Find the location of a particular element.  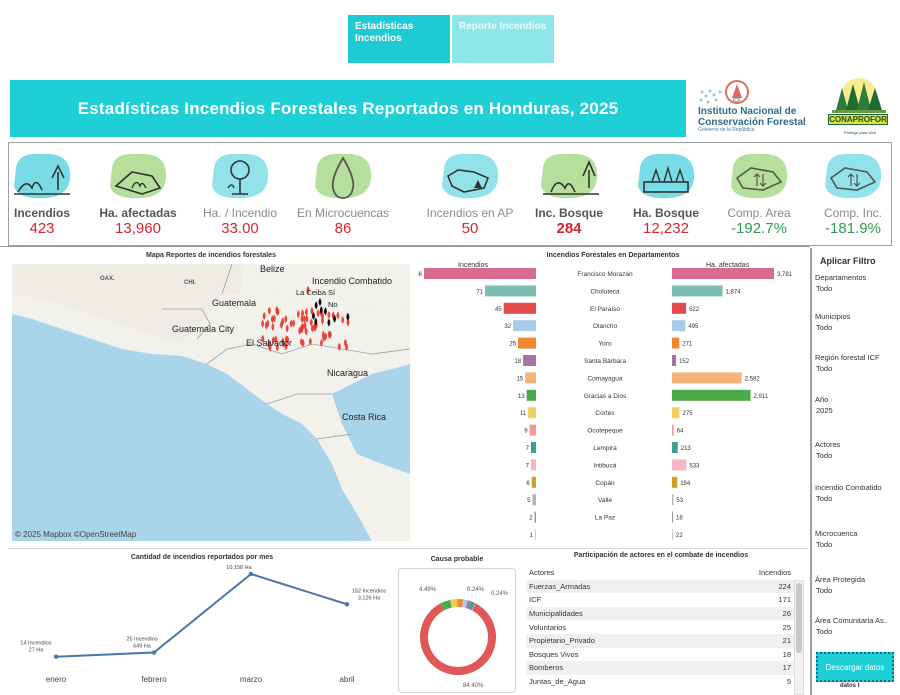

actors-row: Bomberos 17 is located at coordinates (660, 668).